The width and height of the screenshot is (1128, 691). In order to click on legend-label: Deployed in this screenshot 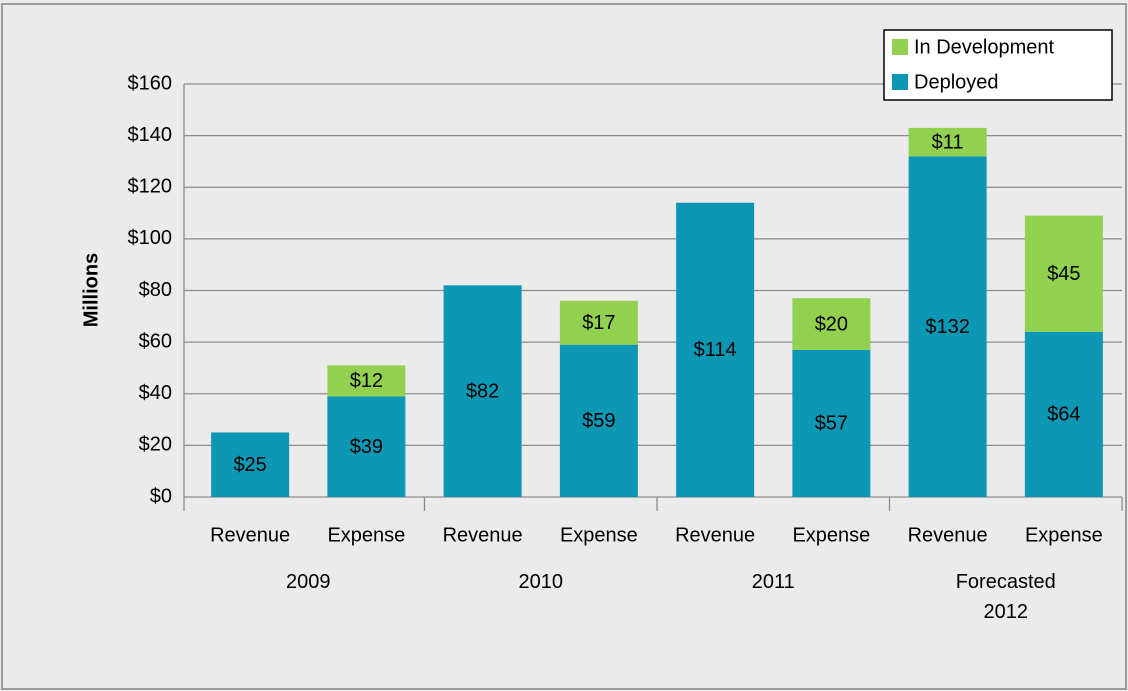, I will do `click(956, 82)`.